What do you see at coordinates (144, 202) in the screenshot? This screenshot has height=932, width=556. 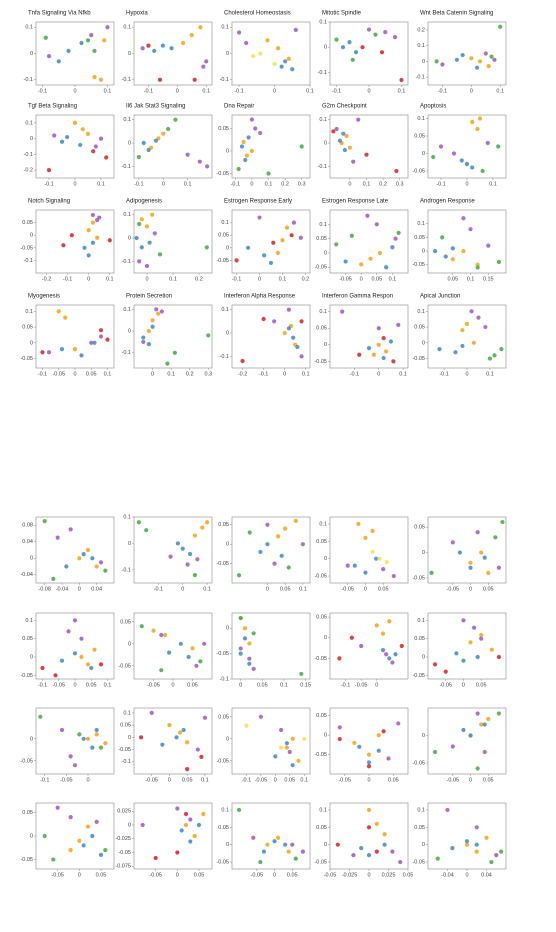 I see `panel-title: Adipogenesis` at bounding box center [144, 202].